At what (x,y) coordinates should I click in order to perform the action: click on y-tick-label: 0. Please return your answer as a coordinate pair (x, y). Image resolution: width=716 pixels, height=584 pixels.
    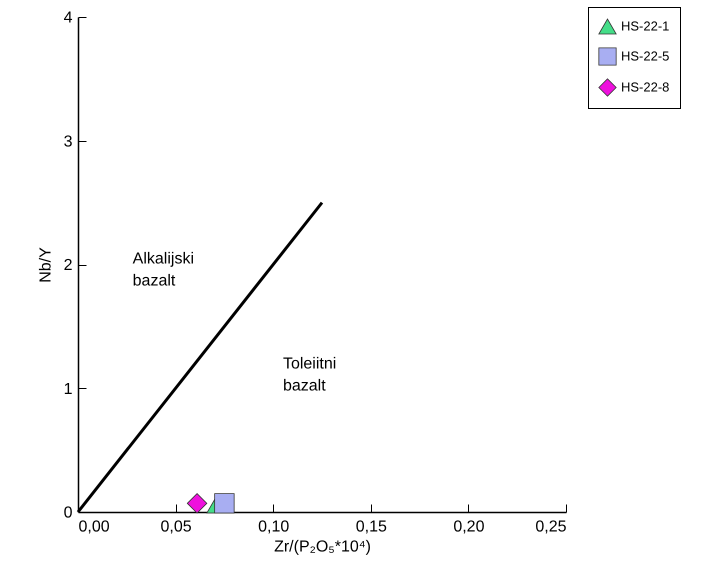
    Looking at the image, I should click on (68, 513).